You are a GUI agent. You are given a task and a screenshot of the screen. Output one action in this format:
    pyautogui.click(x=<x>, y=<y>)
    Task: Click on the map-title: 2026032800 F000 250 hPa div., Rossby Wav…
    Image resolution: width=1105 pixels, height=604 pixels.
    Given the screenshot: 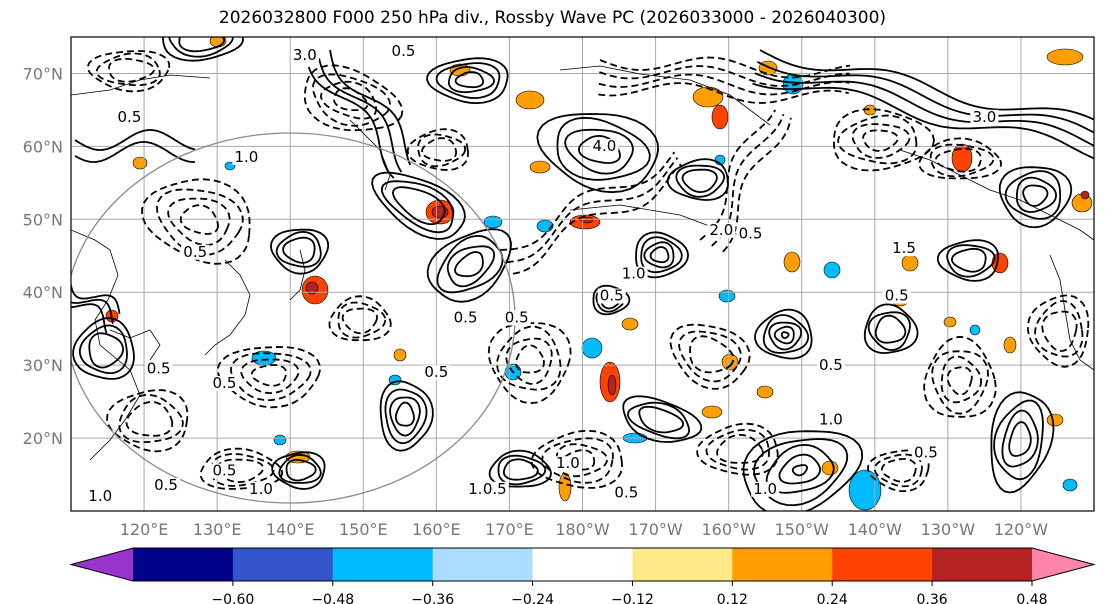 What is the action you would take?
    pyautogui.click(x=552, y=18)
    